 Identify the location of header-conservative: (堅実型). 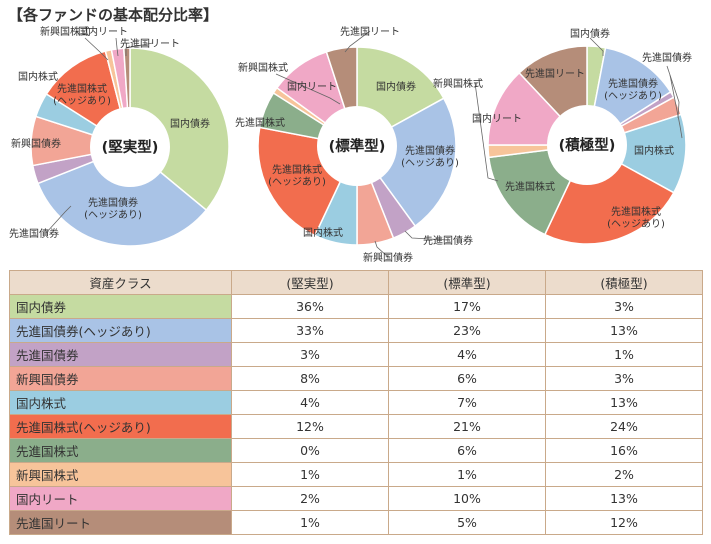
(310, 282).